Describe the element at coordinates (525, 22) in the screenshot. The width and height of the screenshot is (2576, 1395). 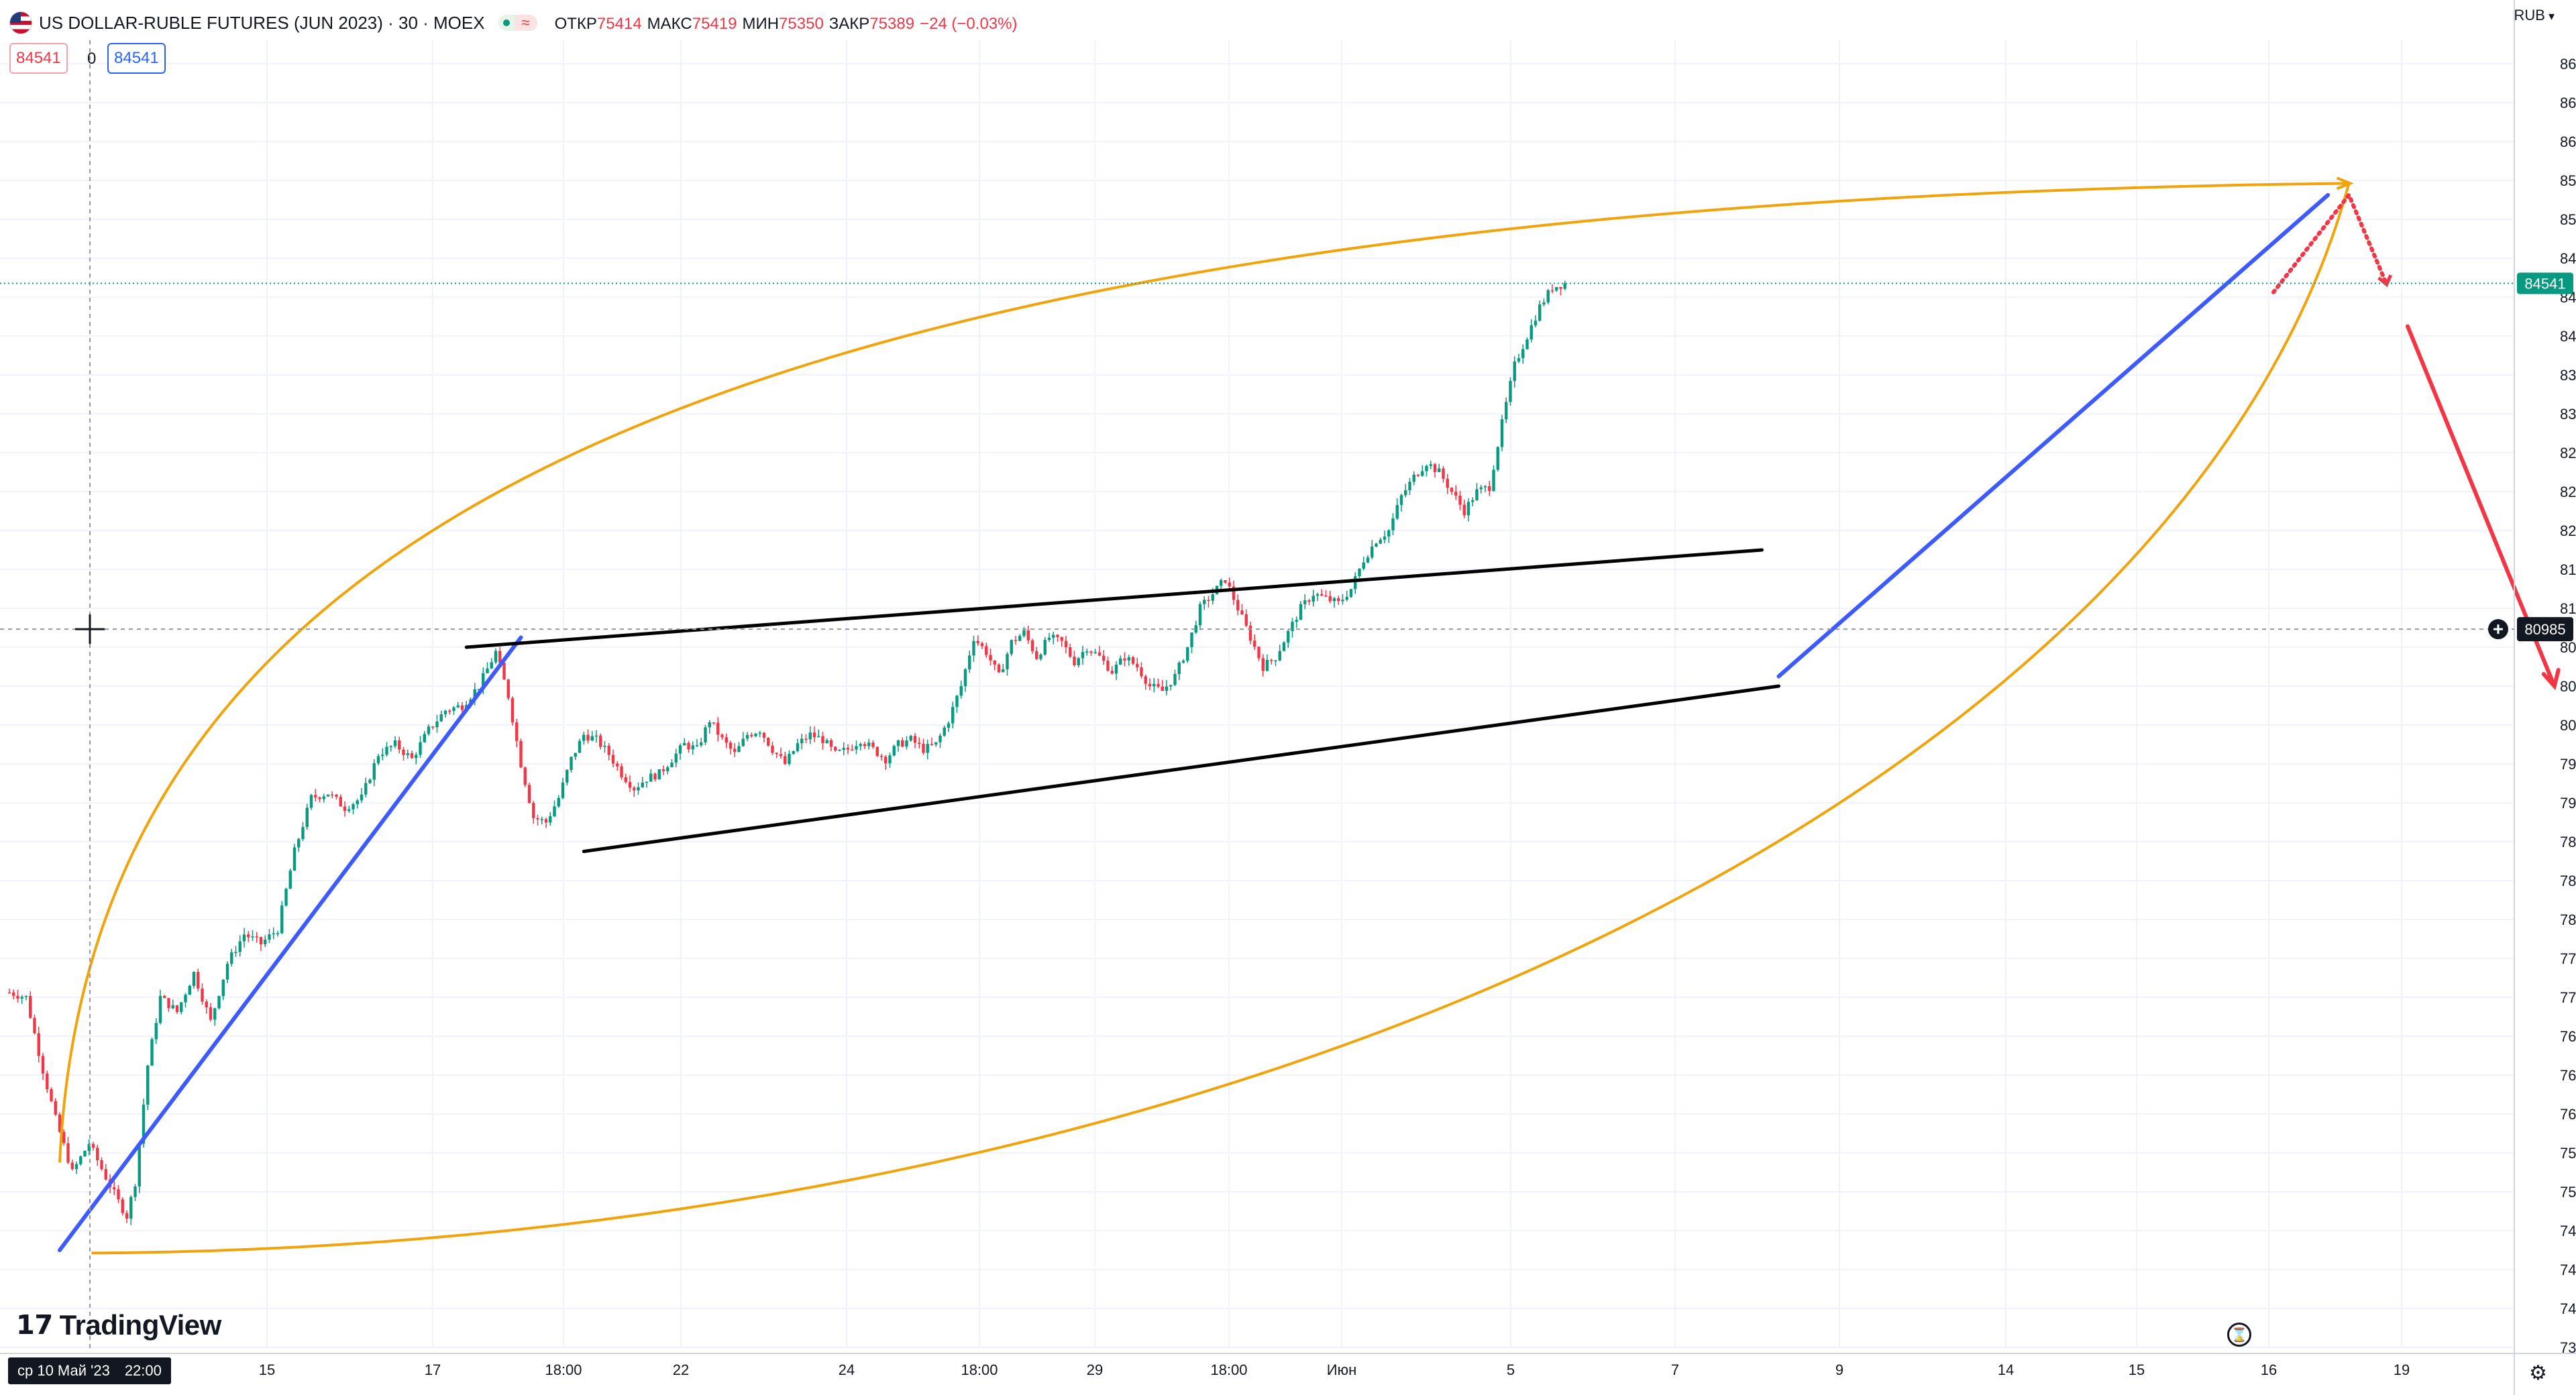
I see `wave-icon: ≈` at that location.